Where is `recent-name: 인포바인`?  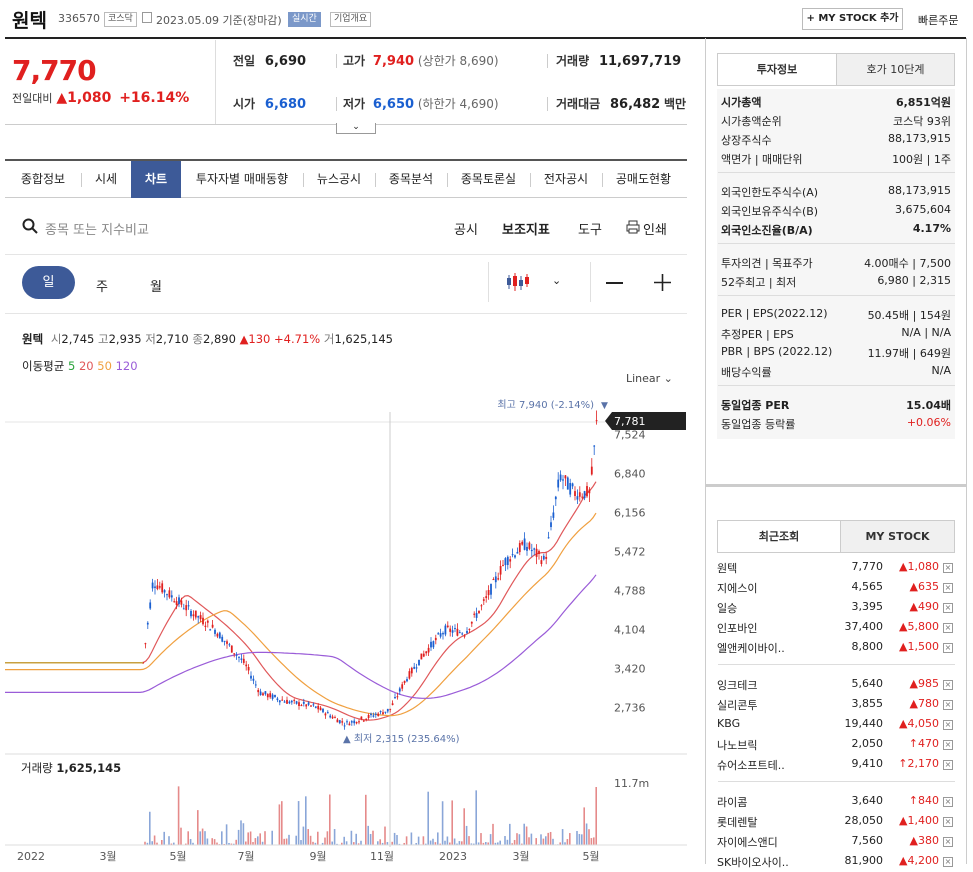 recent-name: 인포바인 is located at coordinates (765, 628).